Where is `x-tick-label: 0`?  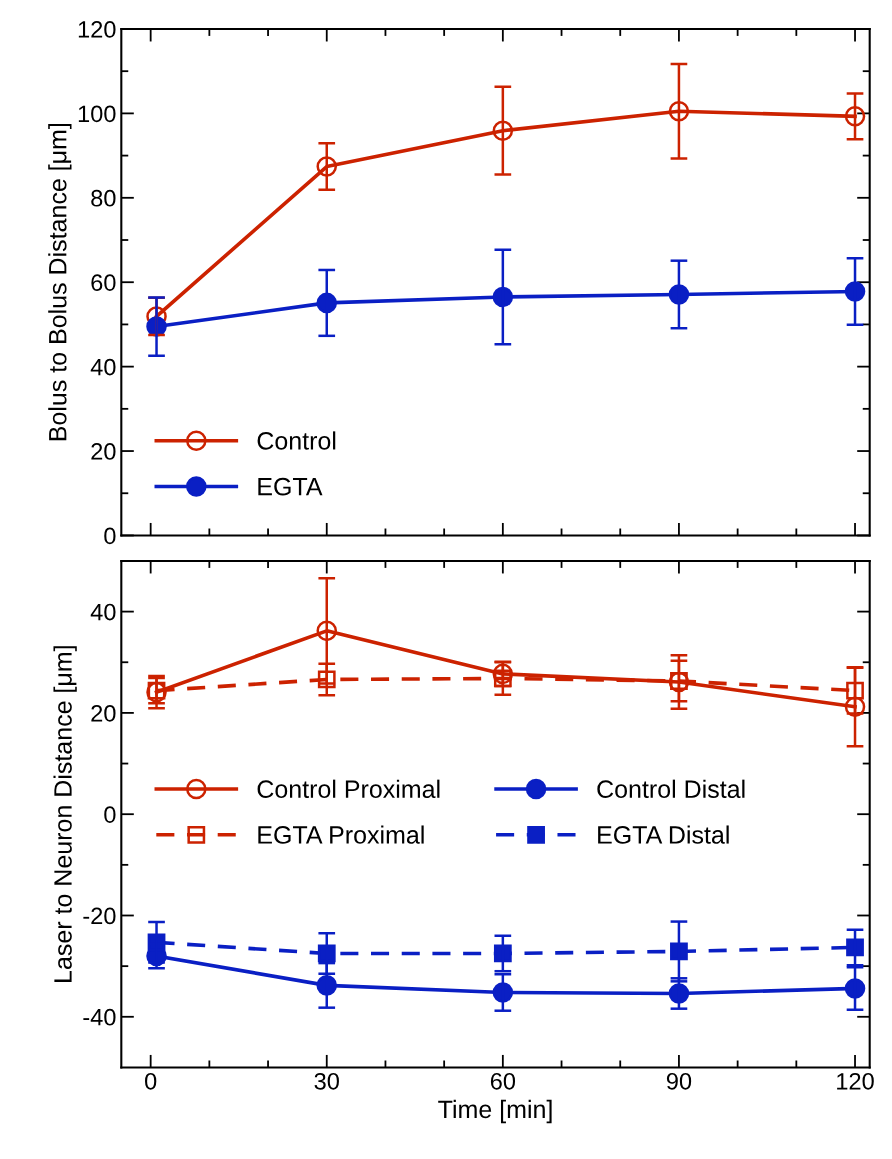 x-tick-label: 0 is located at coordinates (151, 1081).